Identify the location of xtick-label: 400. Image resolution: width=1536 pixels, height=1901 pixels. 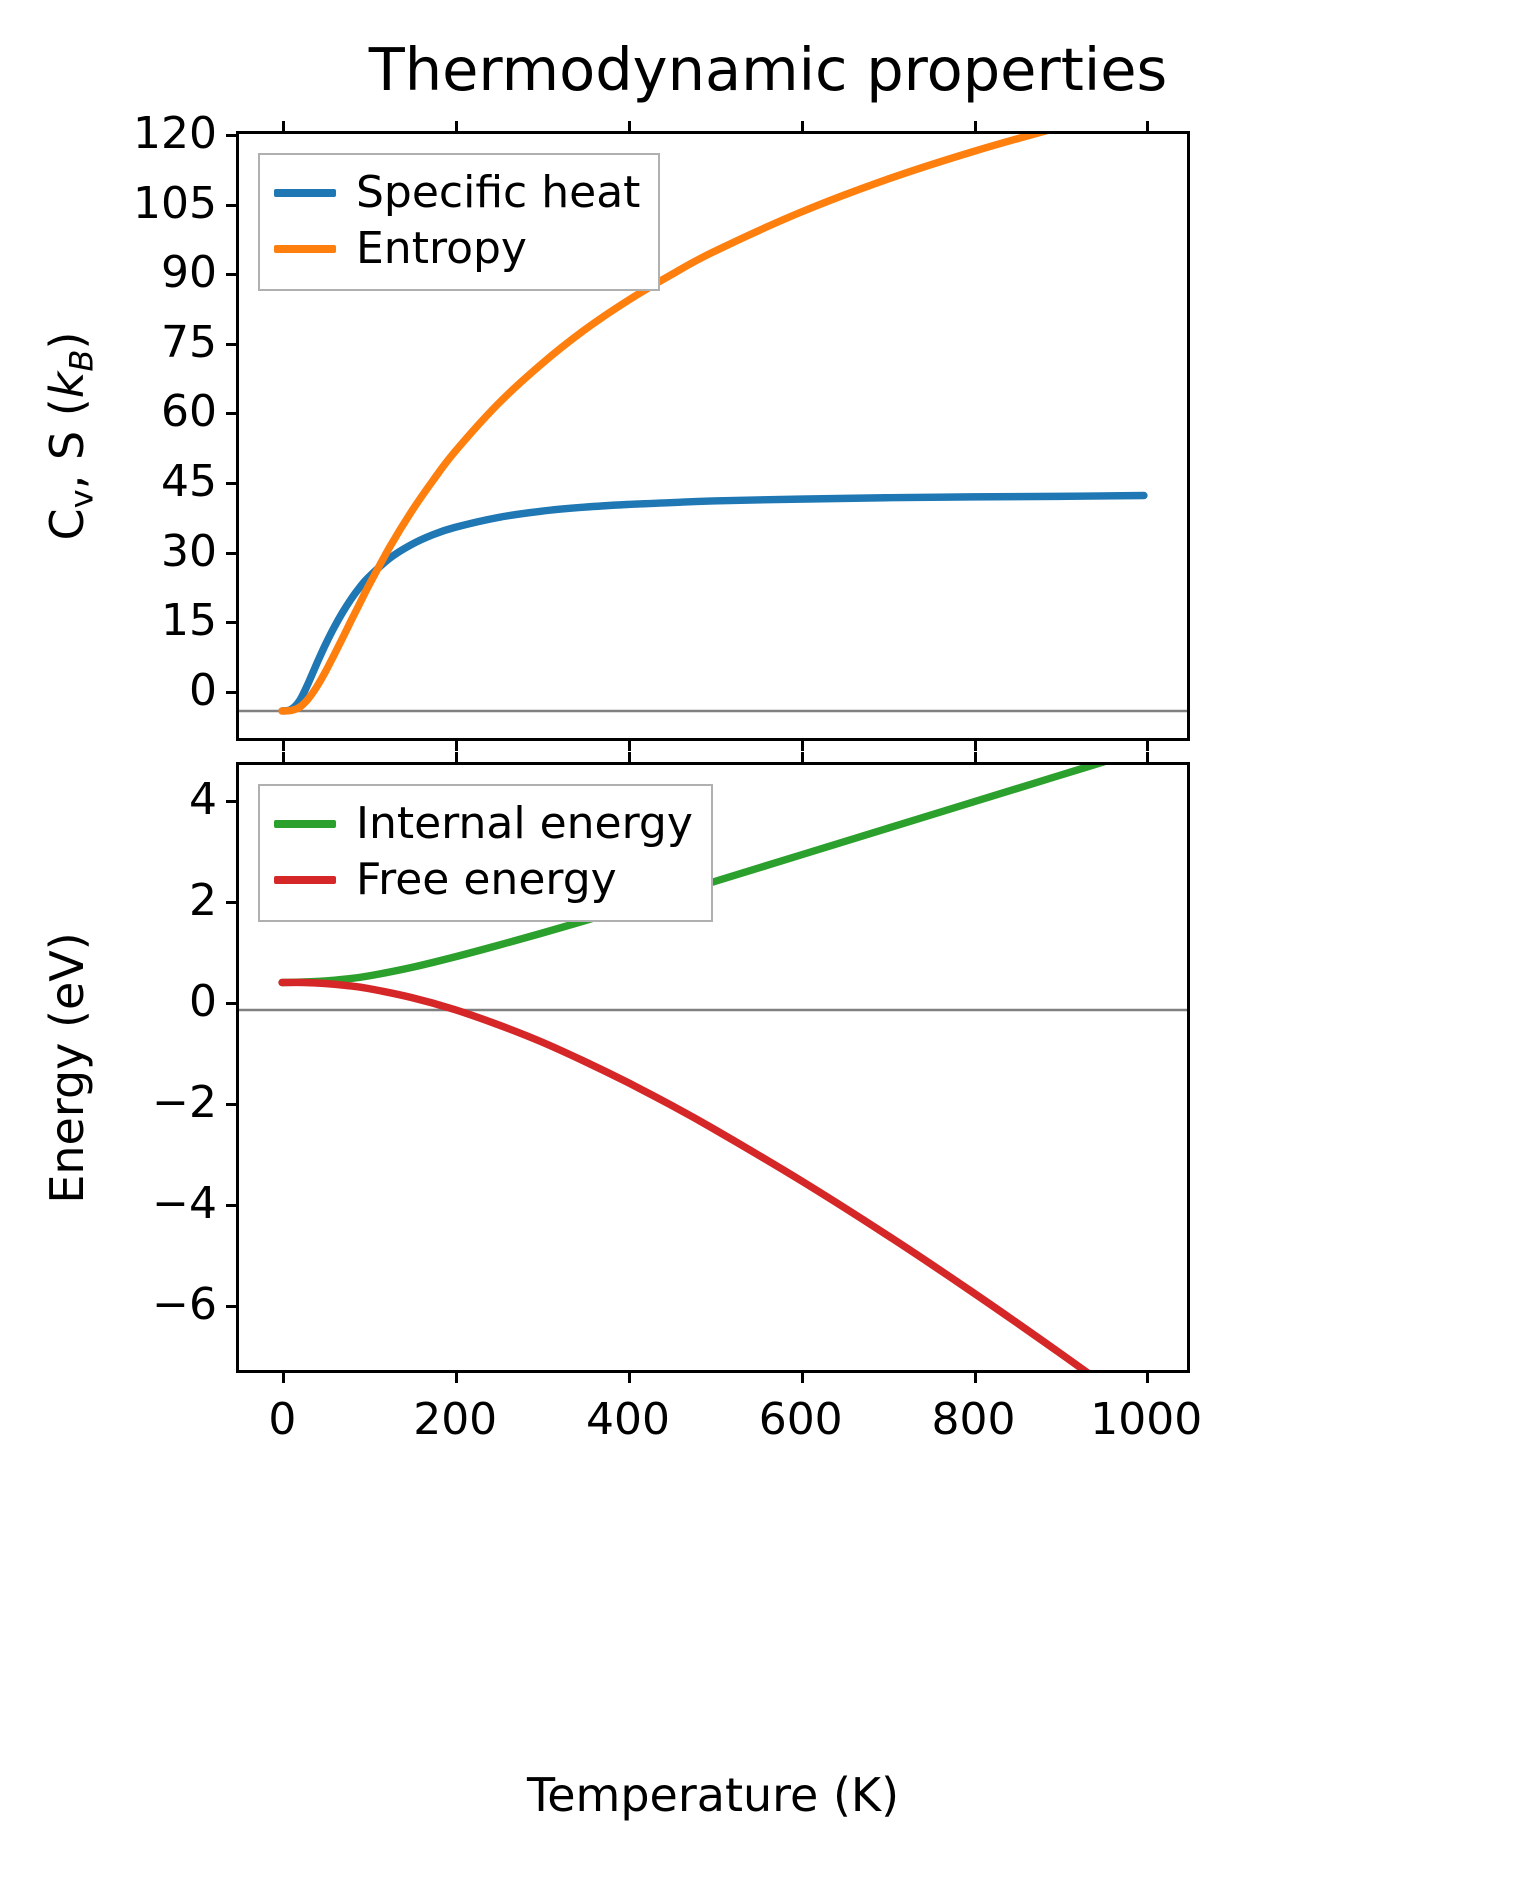
(628, 1419).